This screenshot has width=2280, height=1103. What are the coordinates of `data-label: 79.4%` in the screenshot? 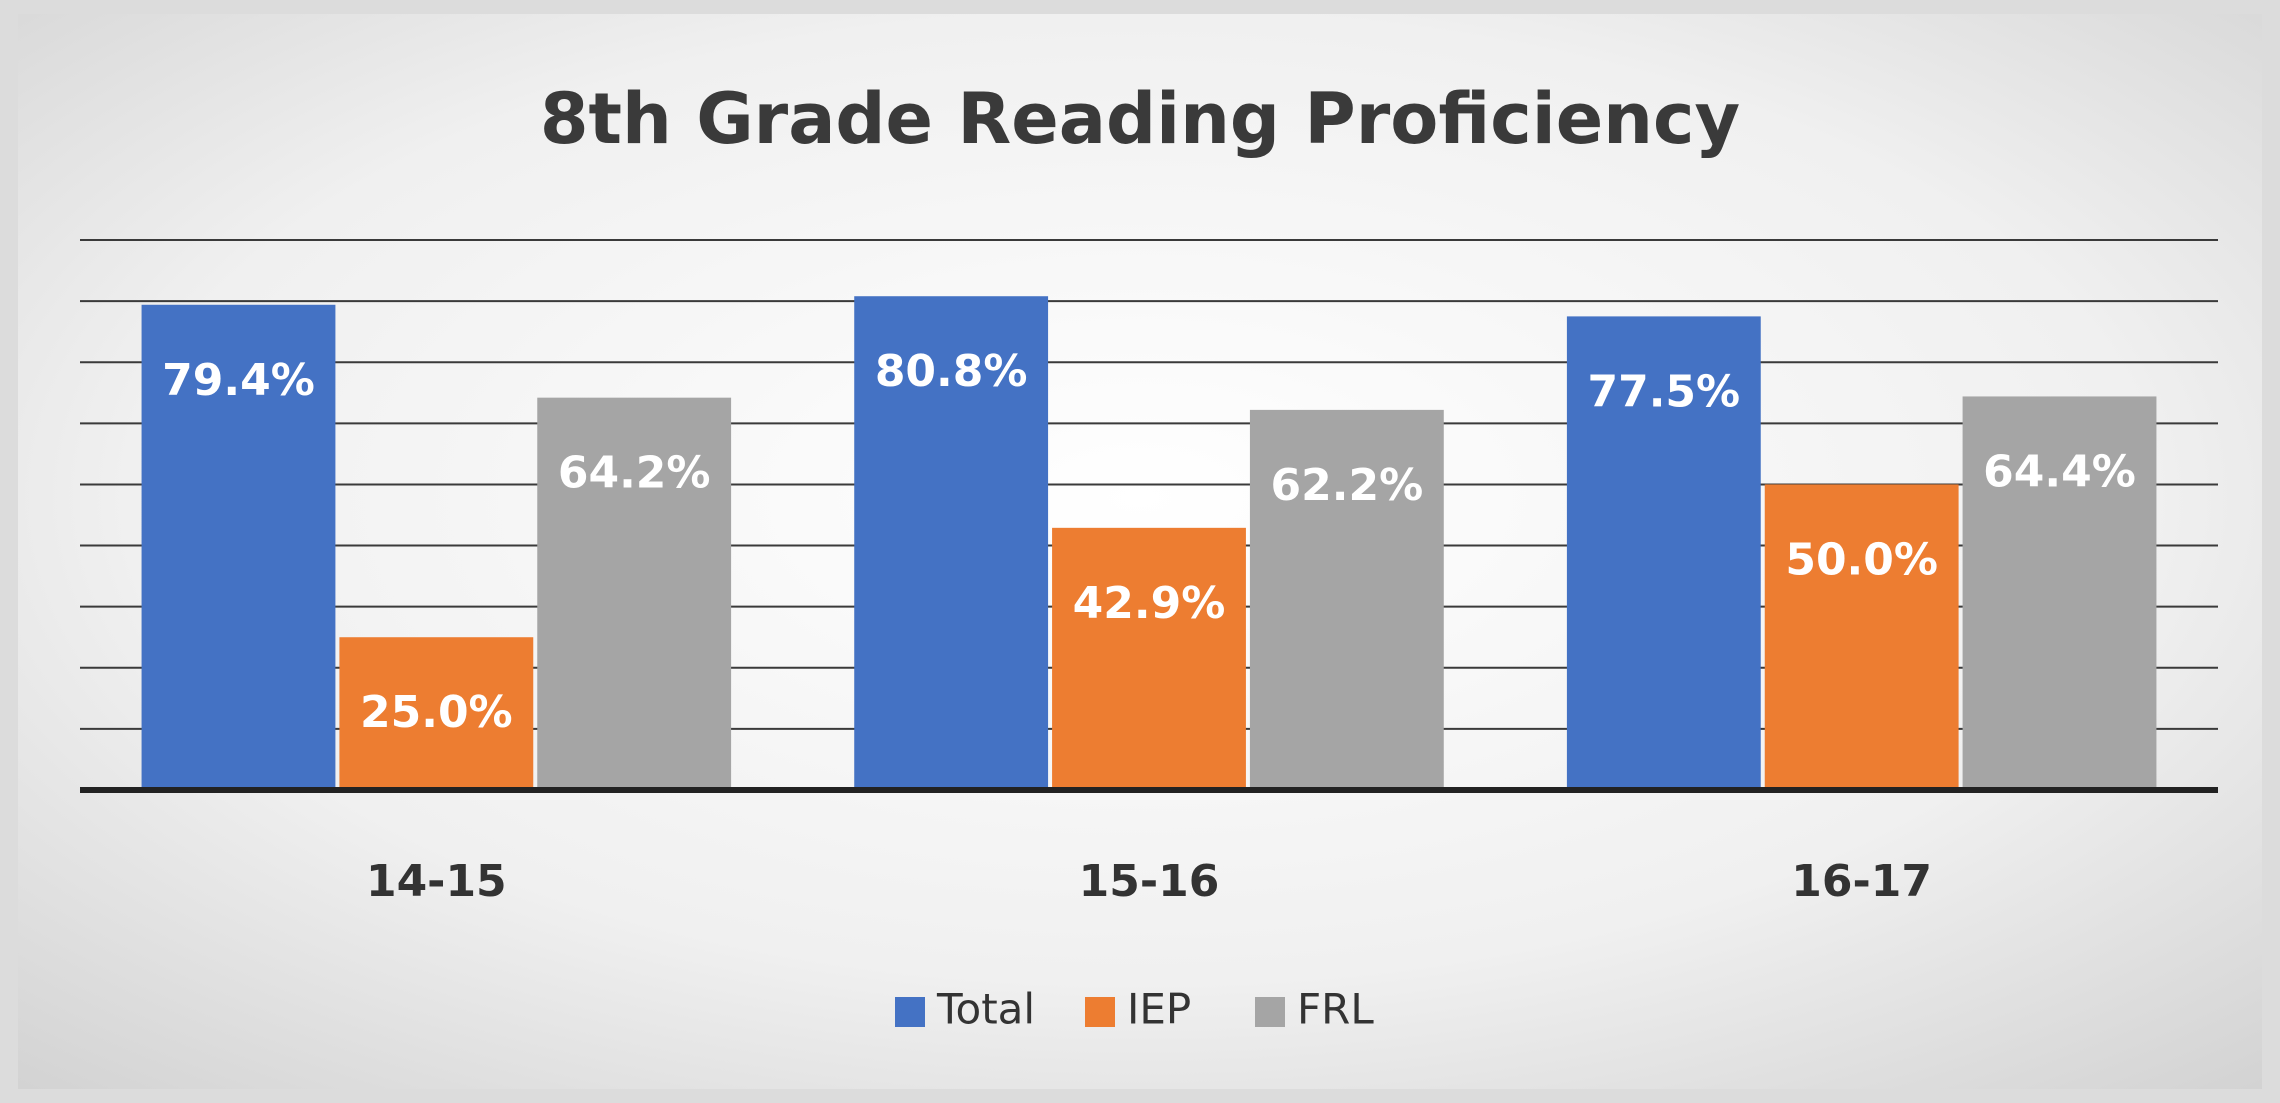 It's located at (238, 380).